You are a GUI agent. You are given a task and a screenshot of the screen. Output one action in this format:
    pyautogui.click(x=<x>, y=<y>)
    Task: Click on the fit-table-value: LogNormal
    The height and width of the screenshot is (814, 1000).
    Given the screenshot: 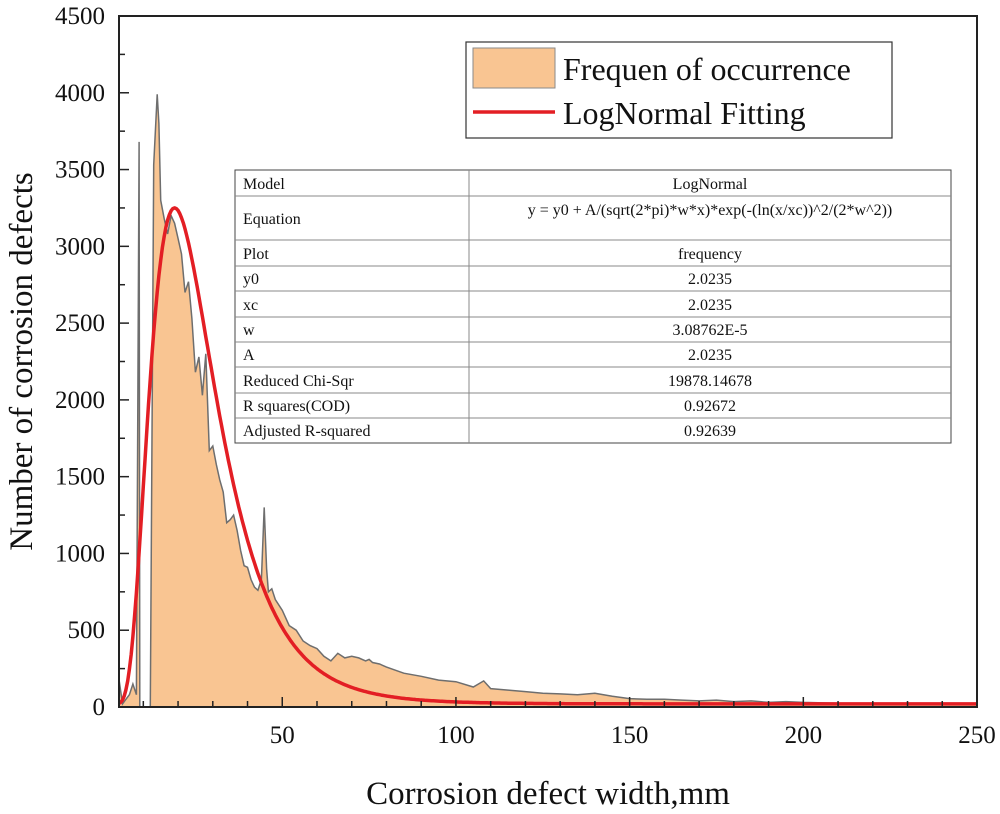 What is the action you would take?
    pyautogui.click(x=710, y=184)
    